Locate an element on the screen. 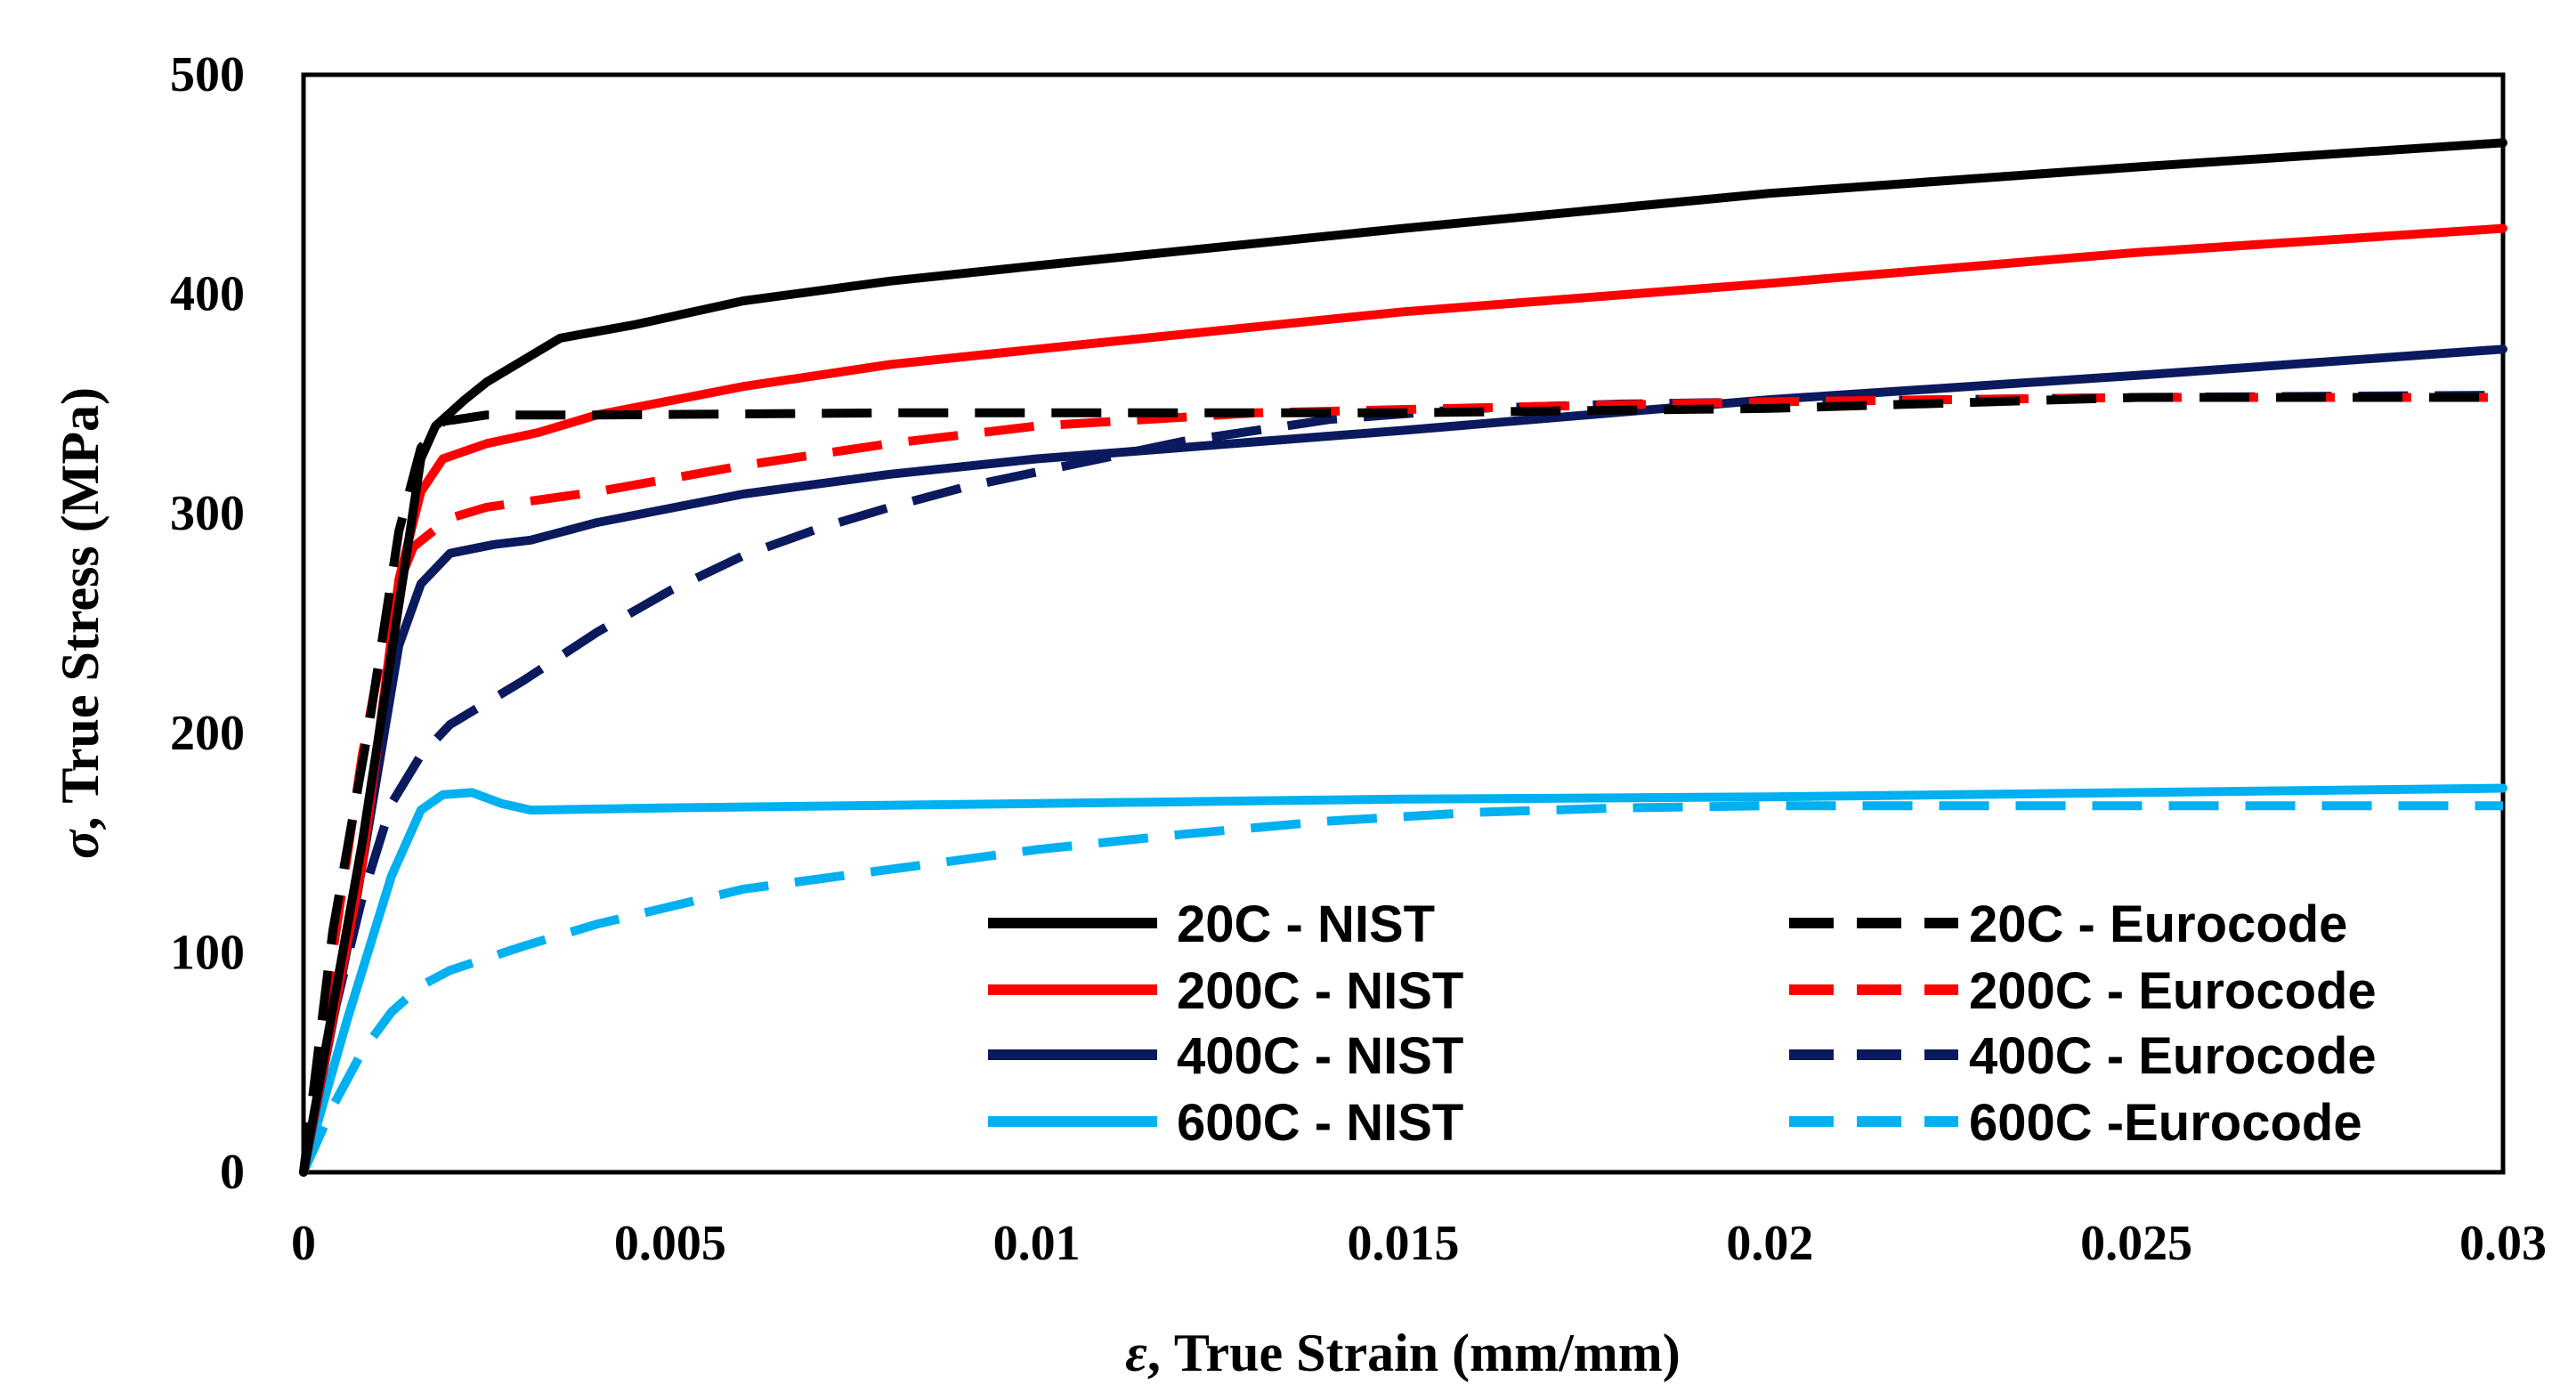 The height and width of the screenshot is (1393, 2576). x-tick-label-5: 0.025 is located at coordinates (2136, 1244).